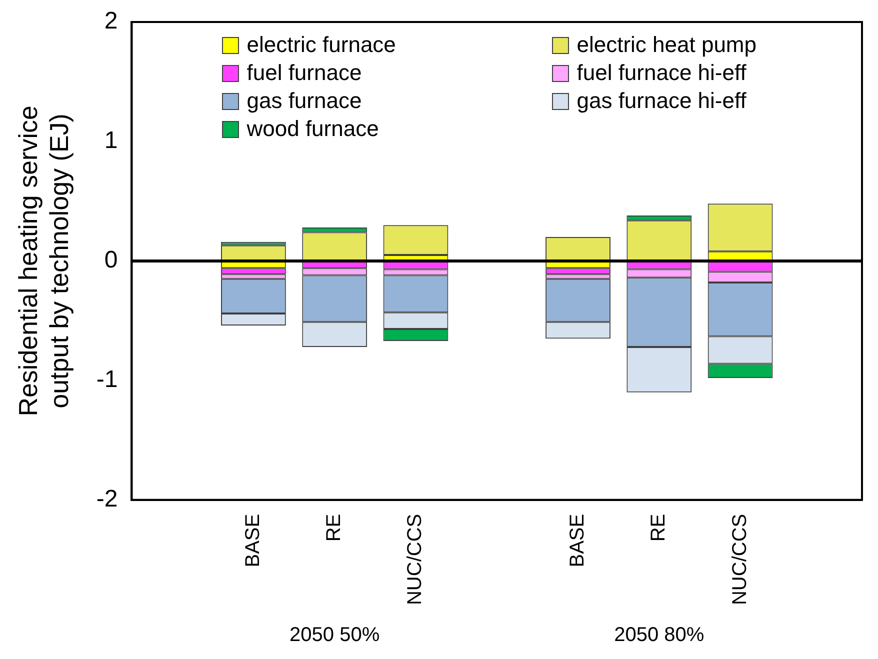  What do you see at coordinates (111, 21) in the screenshot?
I see `y-tick-label: 2` at bounding box center [111, 21].